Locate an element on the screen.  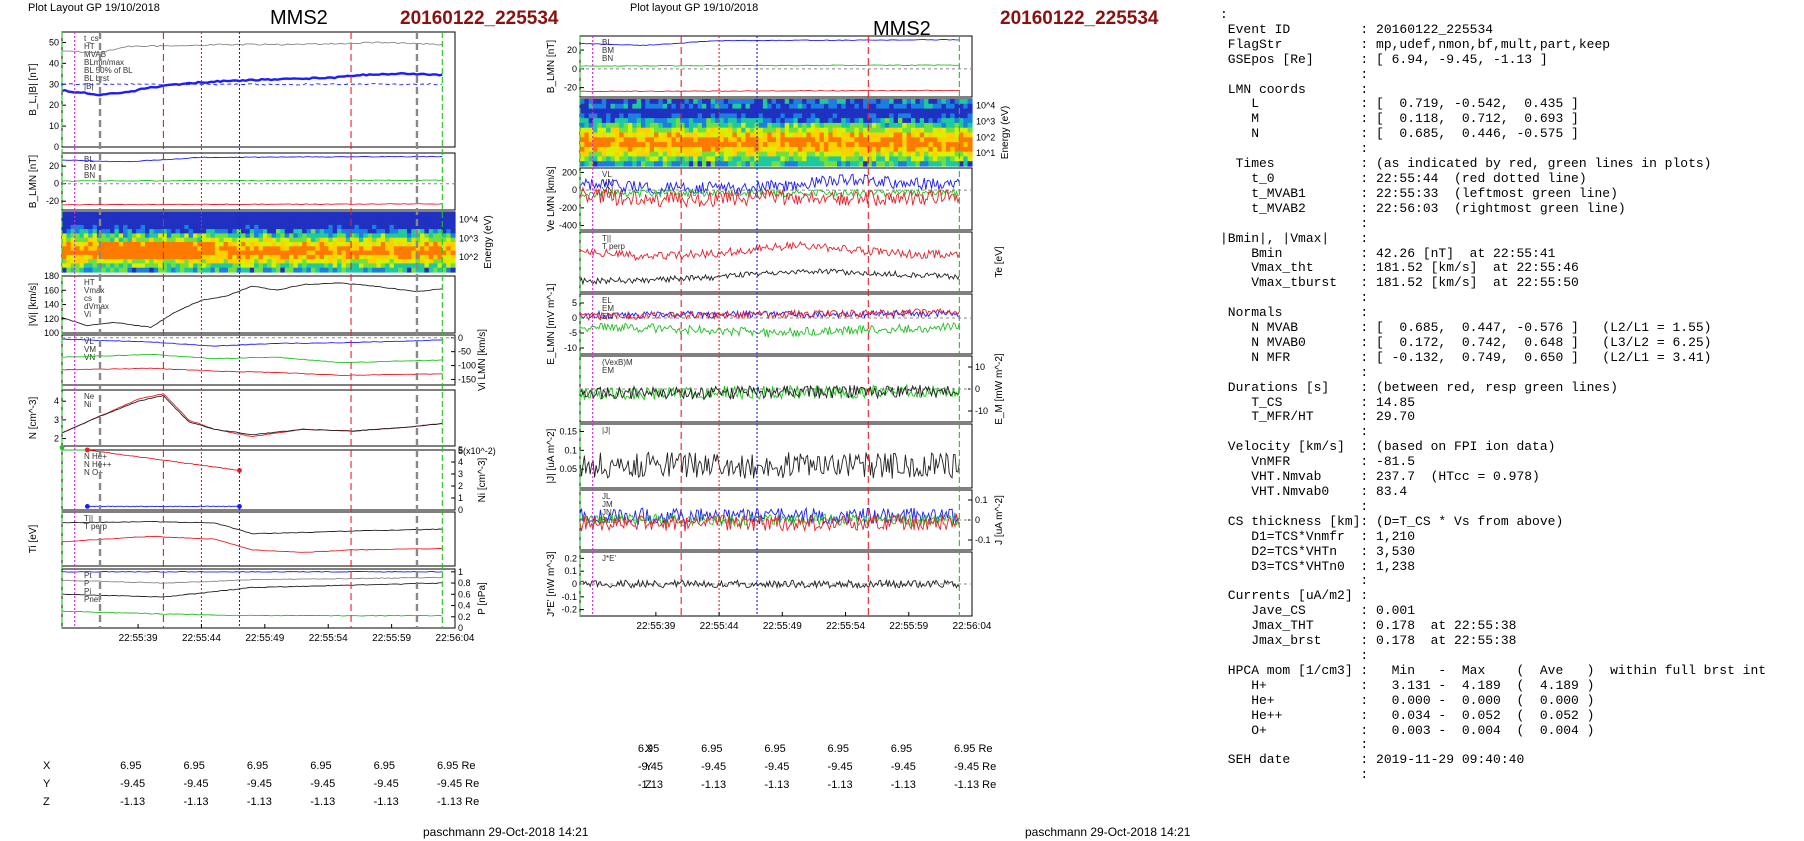
legend-entry: (VexB)M is located at coordinates (617, 362).